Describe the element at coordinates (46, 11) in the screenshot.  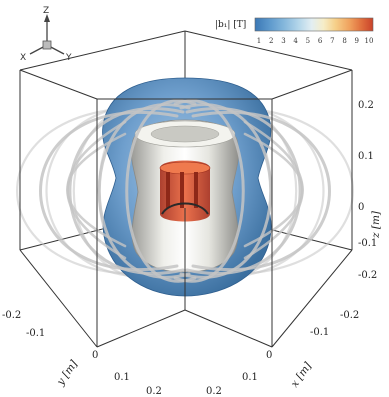
I see `triad-z-label: Z` at that location.